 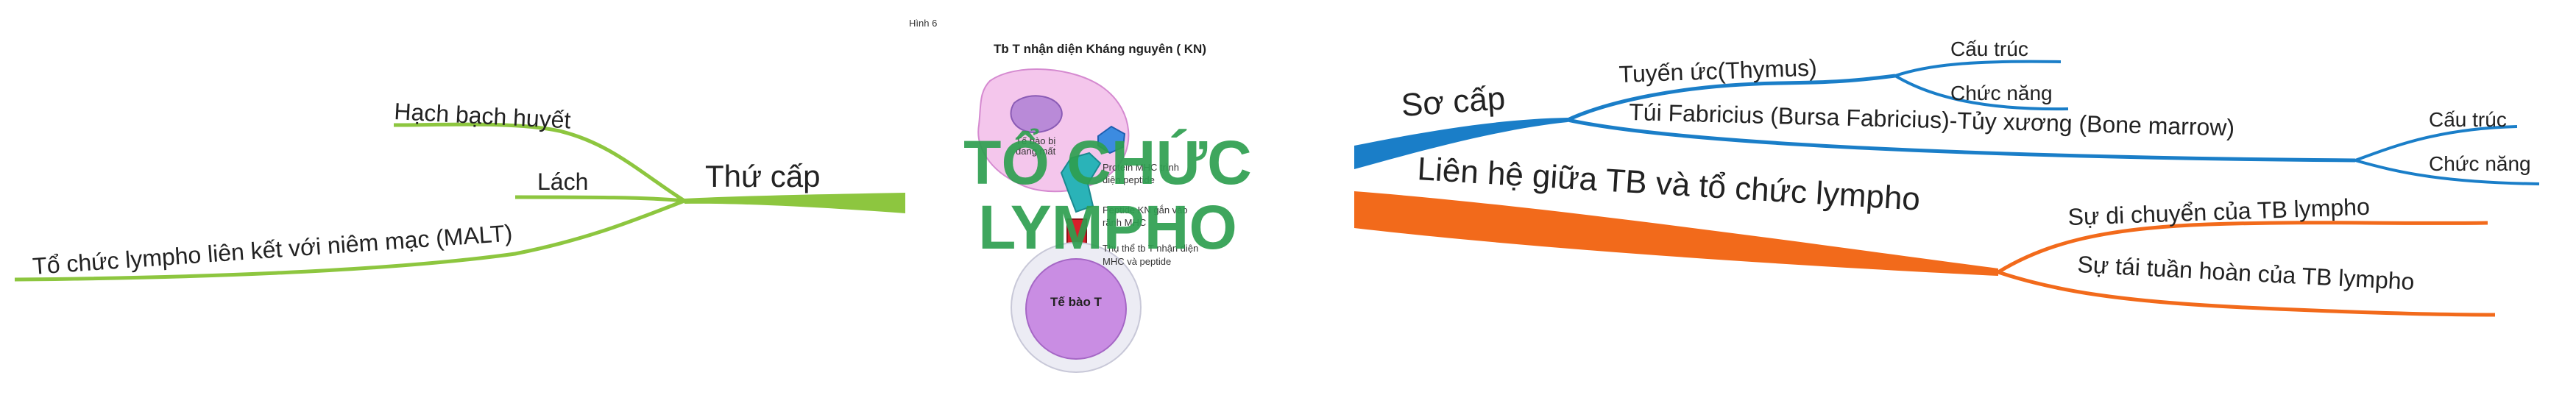 I want to click on tcell-label: Tế bào T, so click(x=1076, y=302).